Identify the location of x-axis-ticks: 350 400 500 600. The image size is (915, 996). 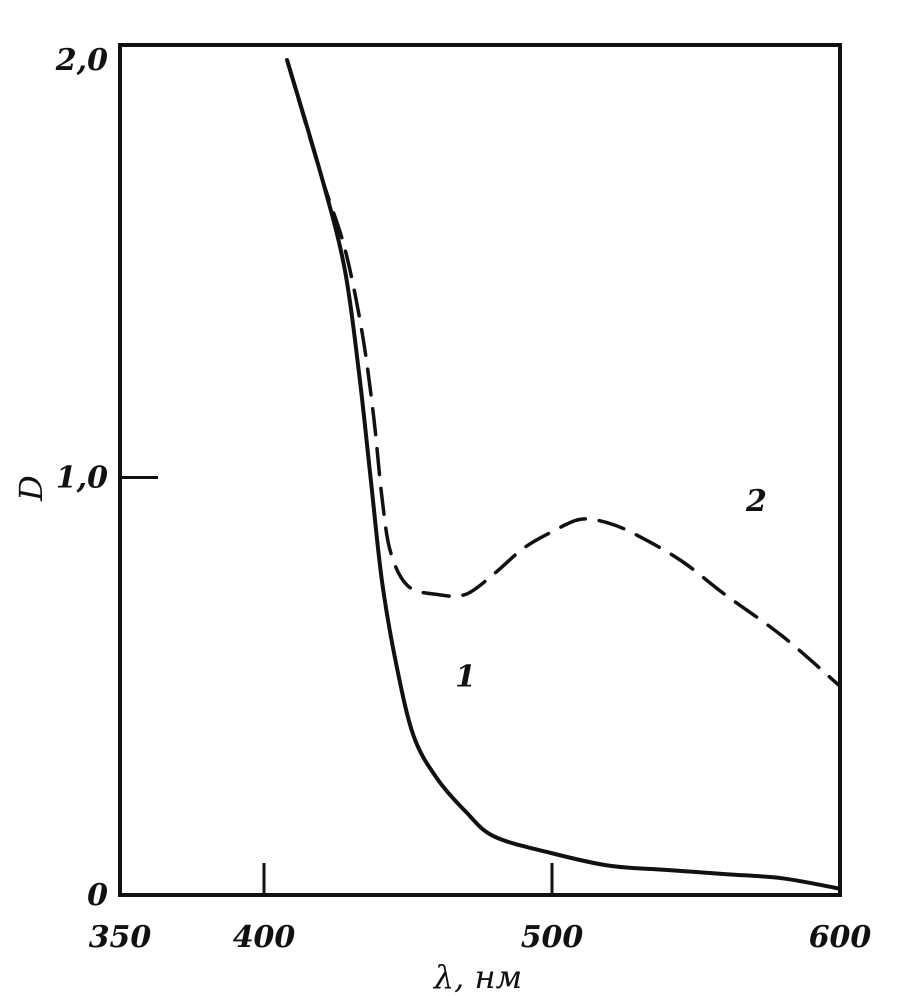
(480, 909).